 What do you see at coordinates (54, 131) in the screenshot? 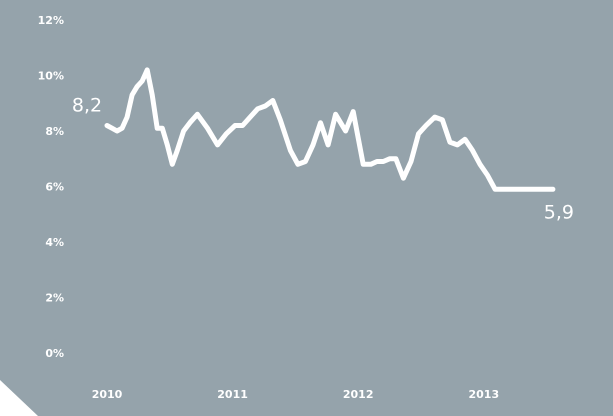
I see `y-tick-label: 8%` at bounding box center [54, 131].